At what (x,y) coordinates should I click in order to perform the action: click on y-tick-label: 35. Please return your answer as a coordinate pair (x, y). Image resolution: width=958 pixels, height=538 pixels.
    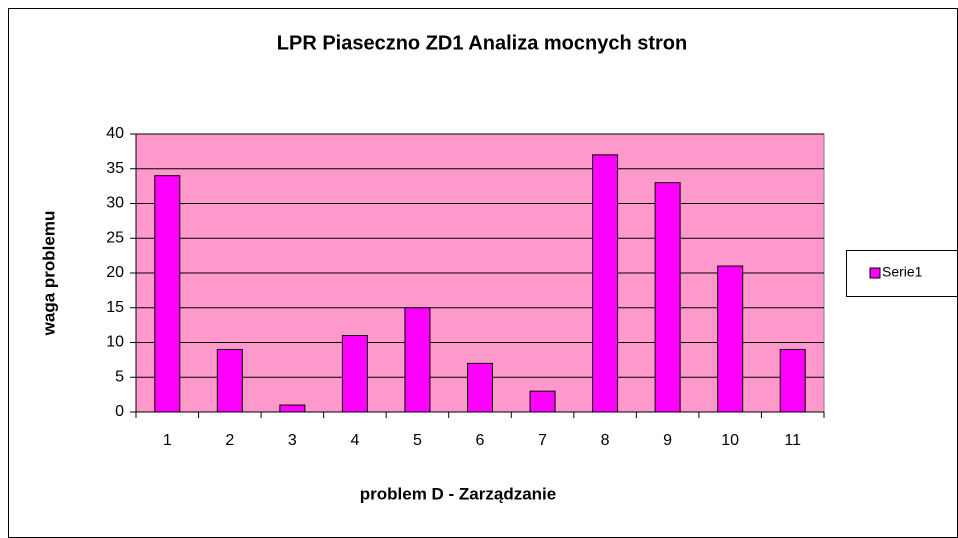
    Looking at the image, I should click on (115, 168).